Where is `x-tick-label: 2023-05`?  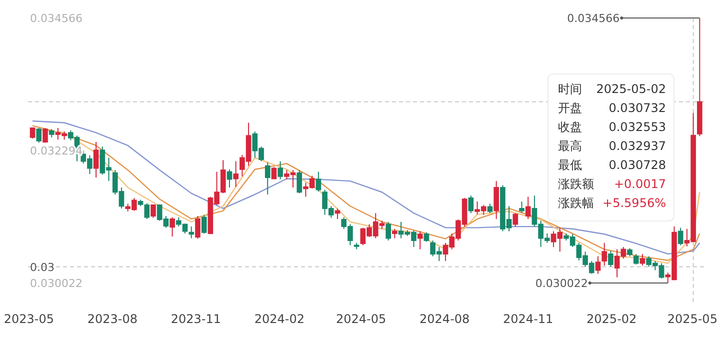
x-tick-label: 2023-05 is located at coordinates (29, 319).